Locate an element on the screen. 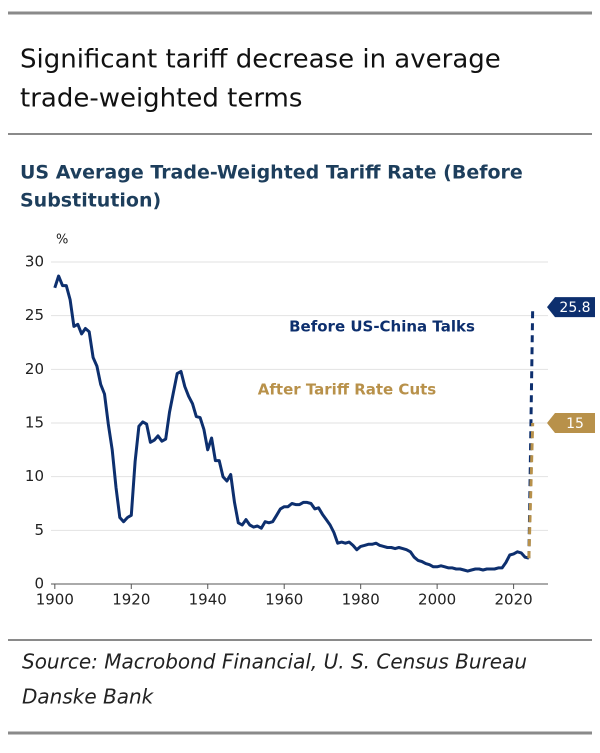 Image resolution: width=600 pixels, height=753 pixels. x-tick-label: 2000 is located at coordinates (437, 600).